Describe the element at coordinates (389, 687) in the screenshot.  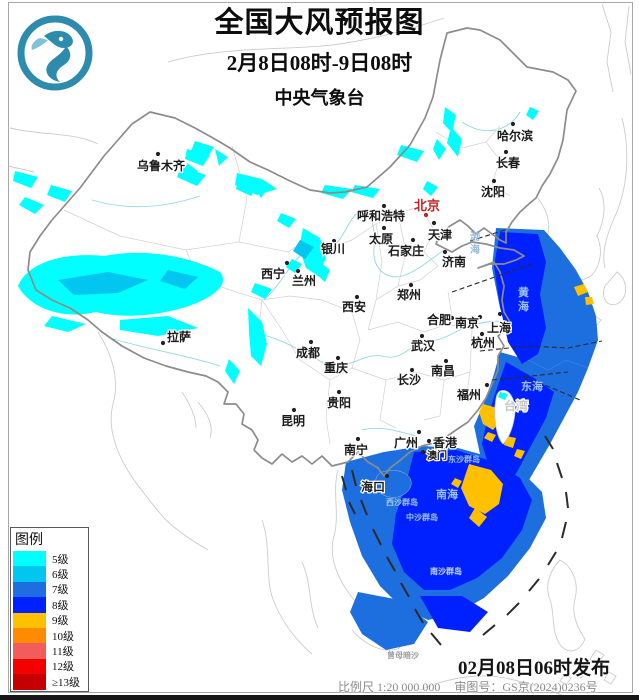
I see `map-scale: 比例尺 1:20 000 000` at that location.